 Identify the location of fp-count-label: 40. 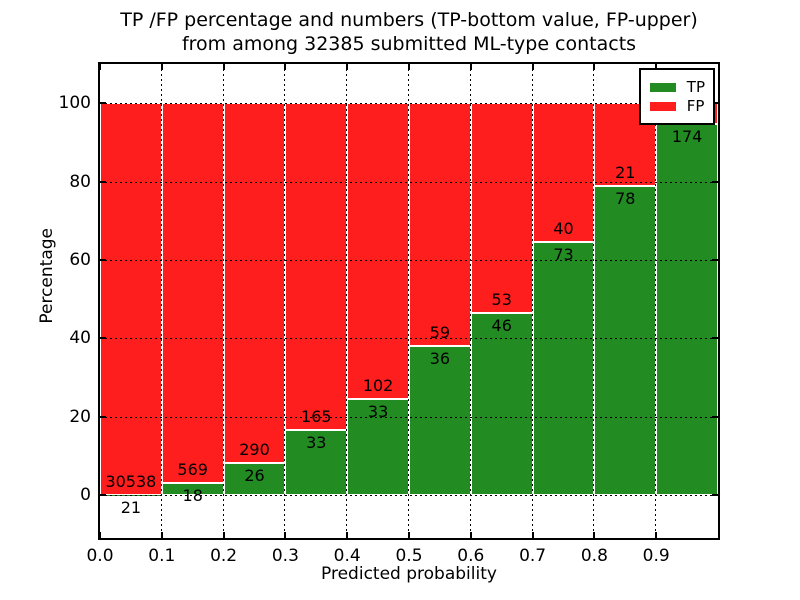
(563, 228).